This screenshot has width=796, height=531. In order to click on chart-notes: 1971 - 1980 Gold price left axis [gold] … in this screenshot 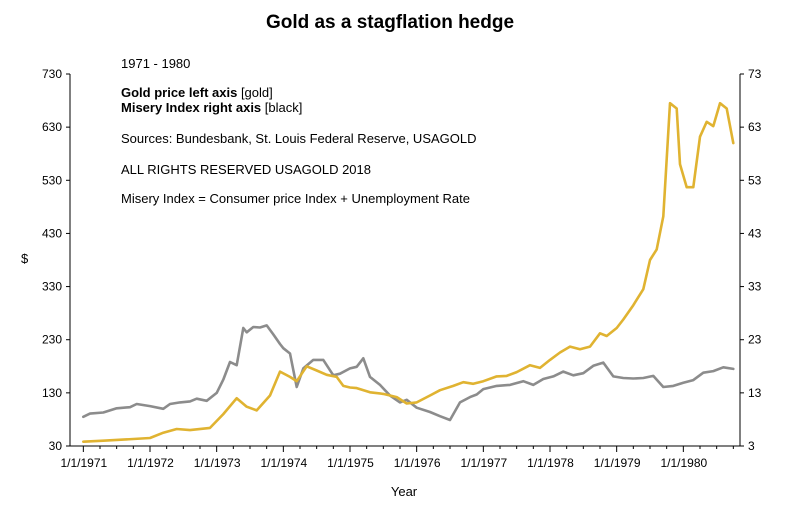, I will do `click(299, 131)`.